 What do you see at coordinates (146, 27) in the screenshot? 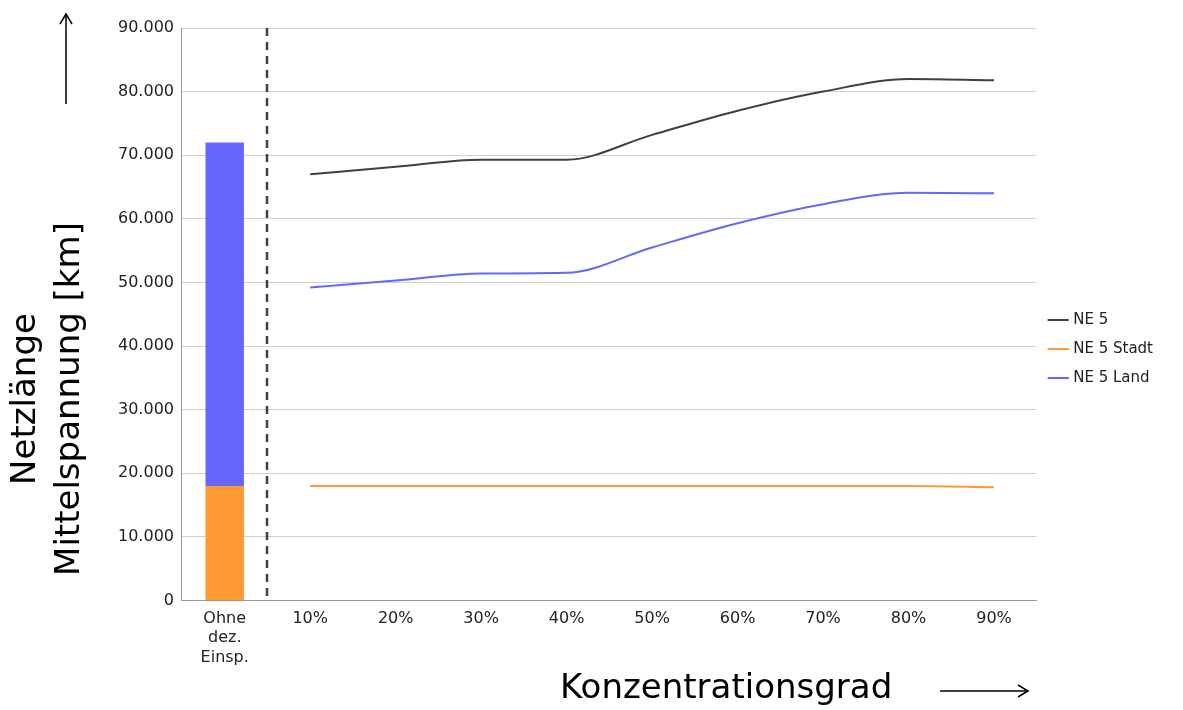
I see `y-tick-label: 90.000` at bounding box center [146, 27].